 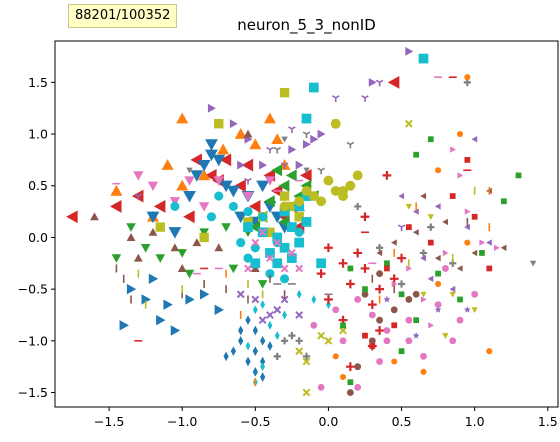 I want to click on x-tick-label: −1.0, so click(x=182, y=421).